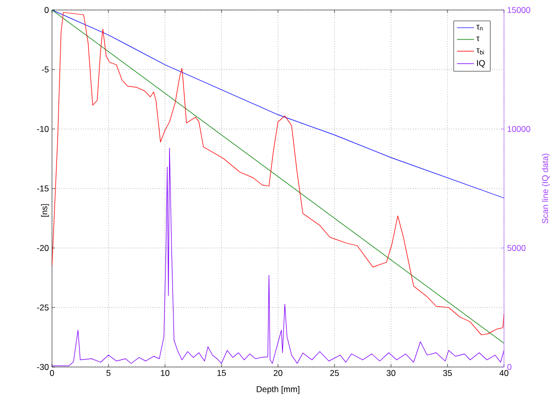 Image resolution: width=558 pixels, height=409 pixels. I want to click on y-tick-label: -20, so click(43, 248).